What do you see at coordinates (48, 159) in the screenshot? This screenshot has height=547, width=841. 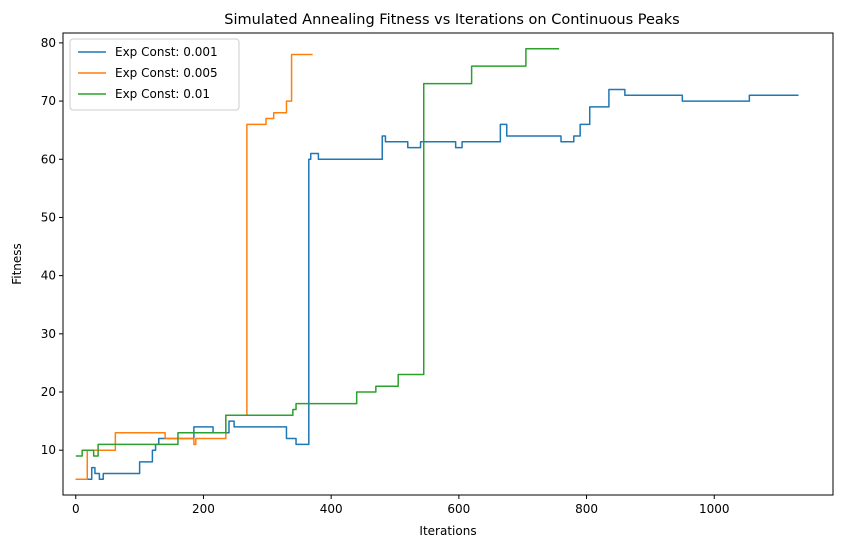 I see `y-tick-label: 60` at bounding box center [48, 159].